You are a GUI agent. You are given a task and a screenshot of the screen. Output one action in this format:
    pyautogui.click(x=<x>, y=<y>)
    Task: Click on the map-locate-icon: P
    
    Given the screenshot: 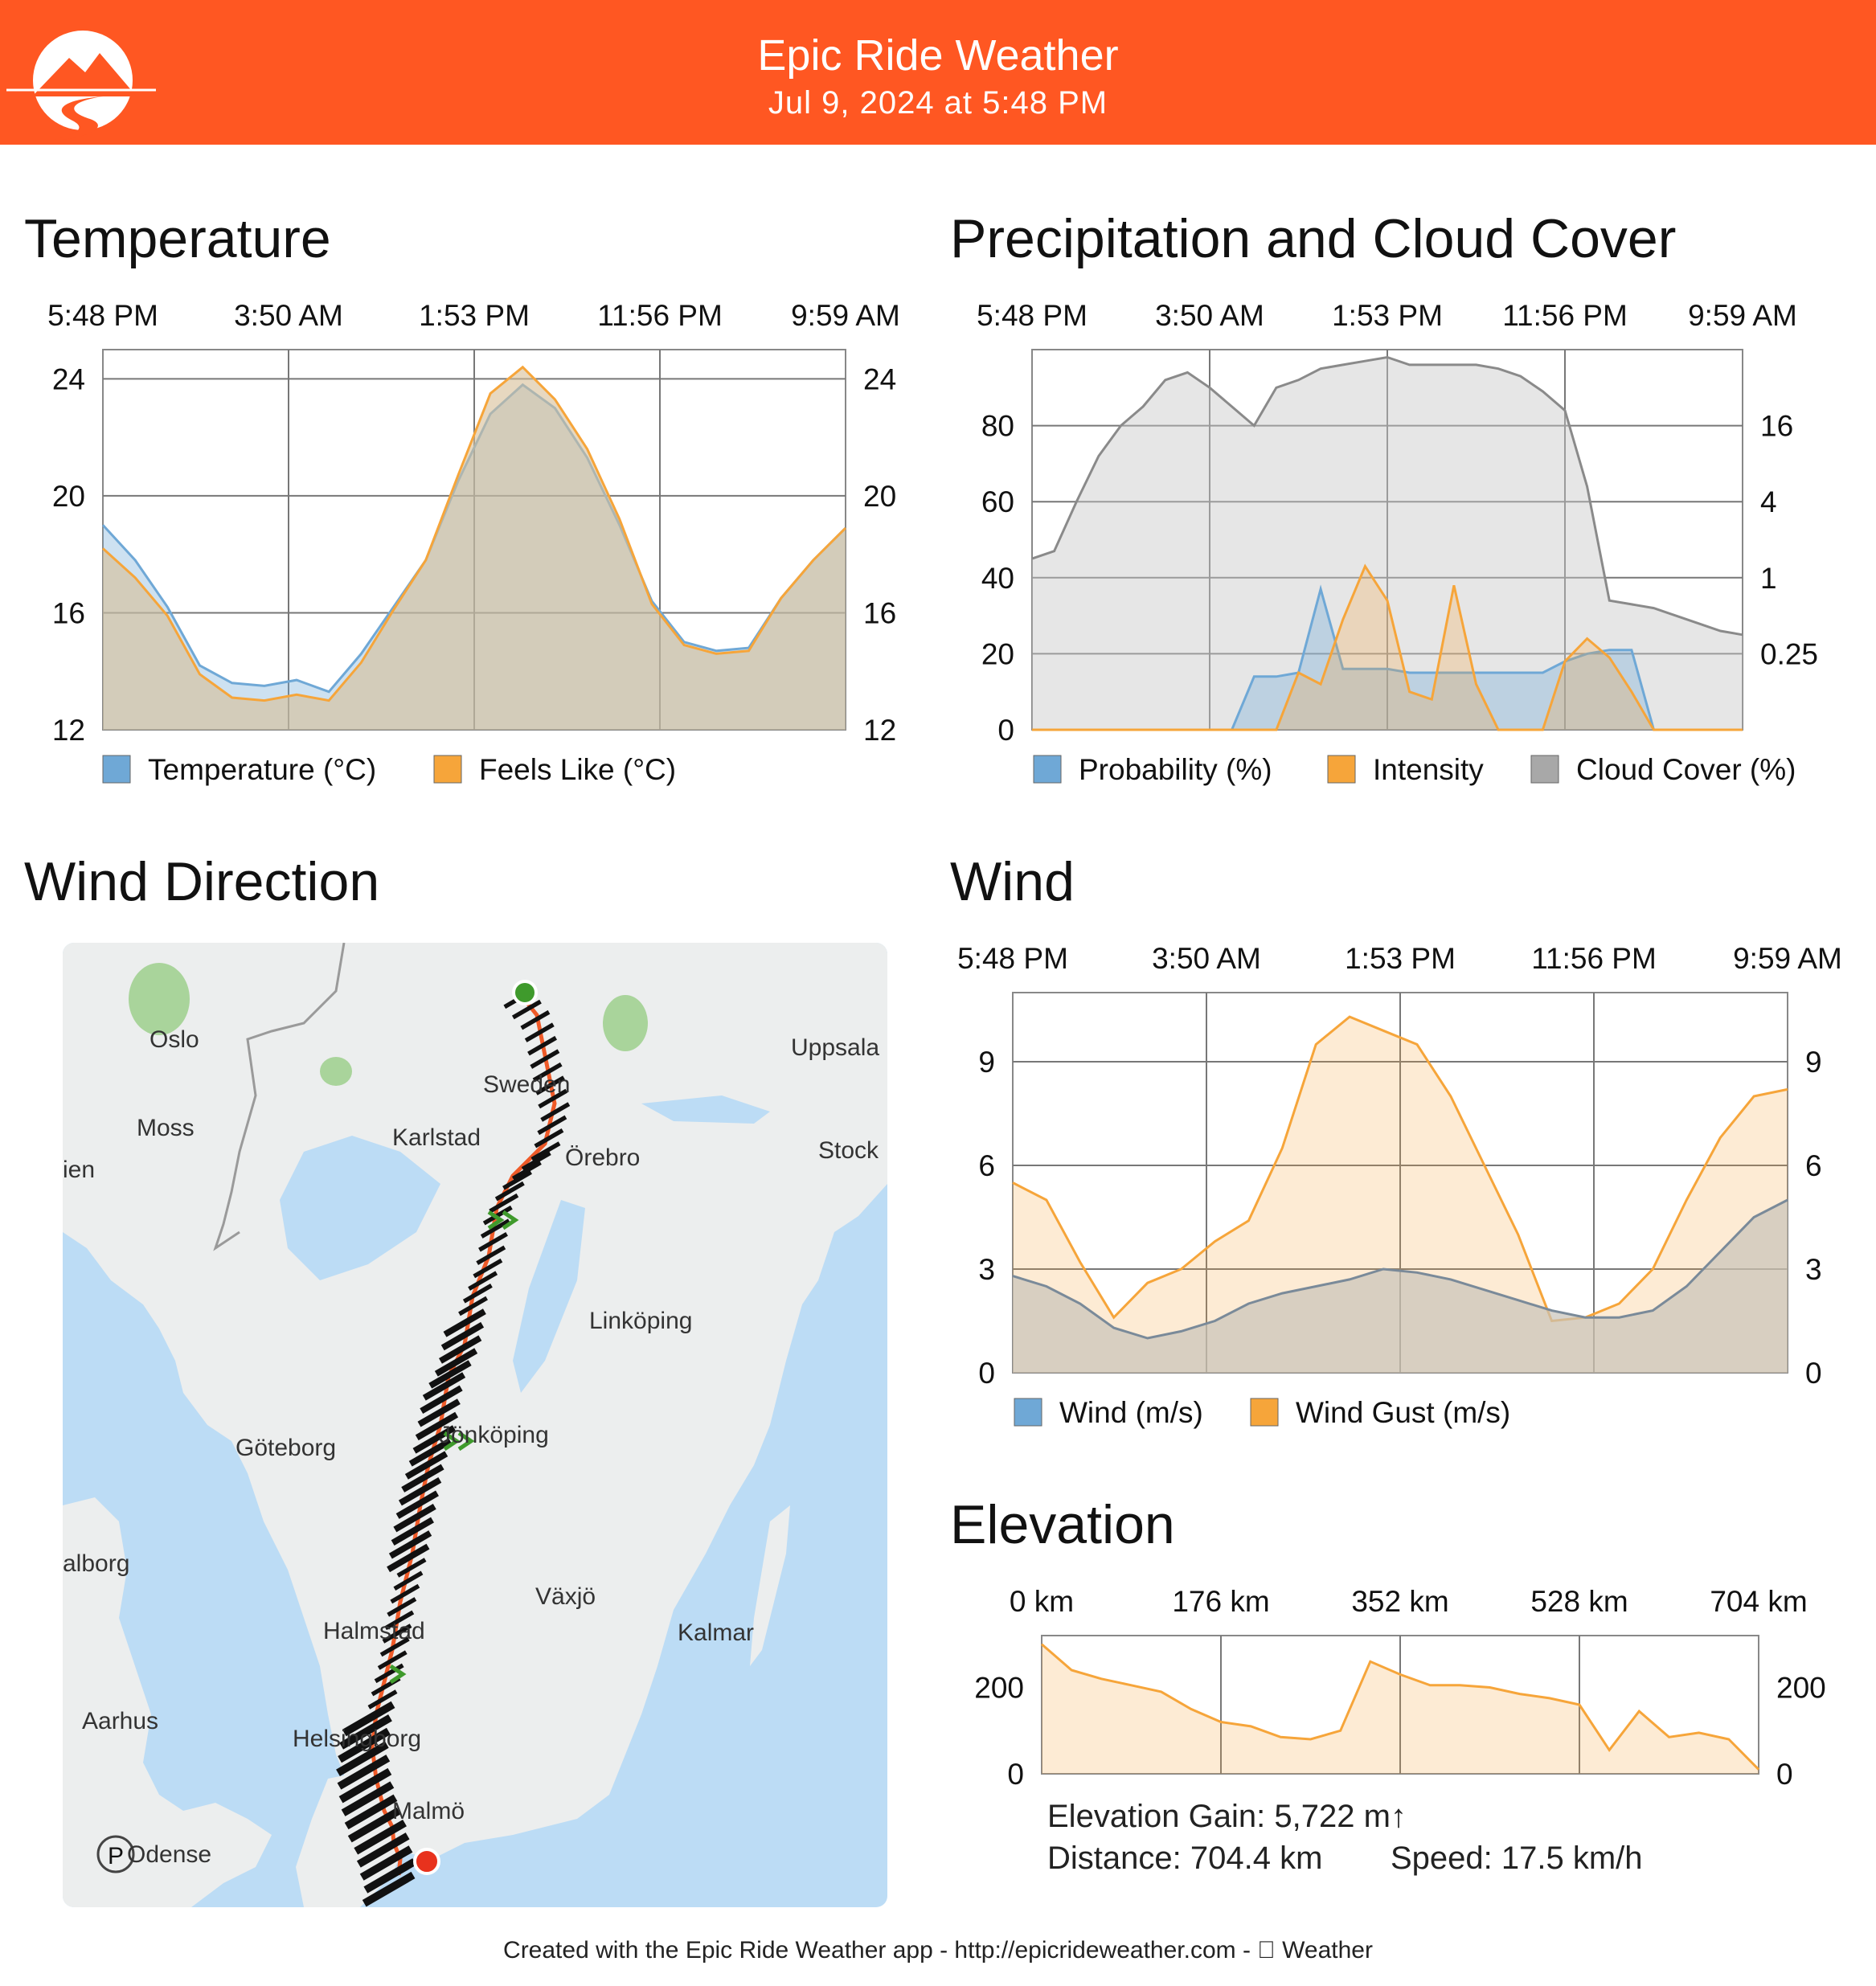 What is the action you would take?
    pyautogui.click(x=115, y=1854)
    